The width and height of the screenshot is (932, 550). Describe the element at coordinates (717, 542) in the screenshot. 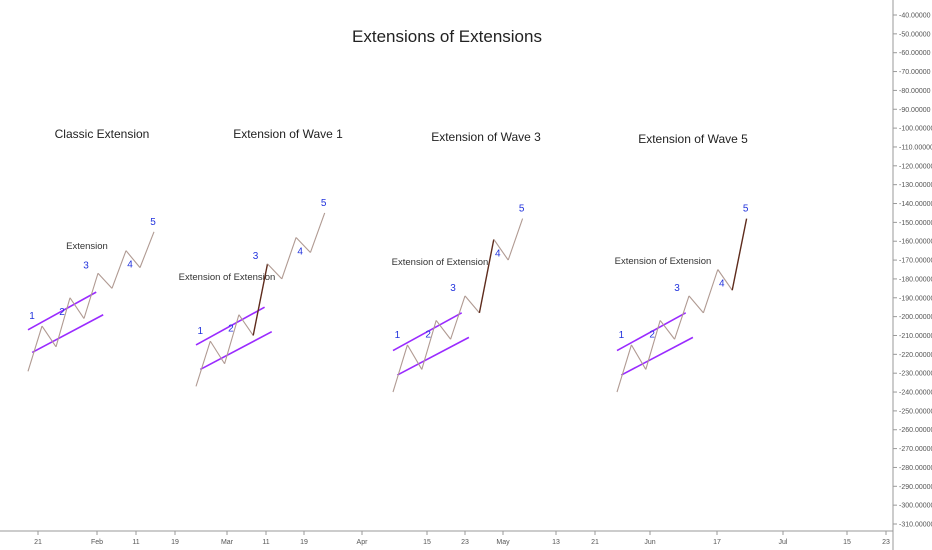

I see `x-tick-label: 17` at that location.